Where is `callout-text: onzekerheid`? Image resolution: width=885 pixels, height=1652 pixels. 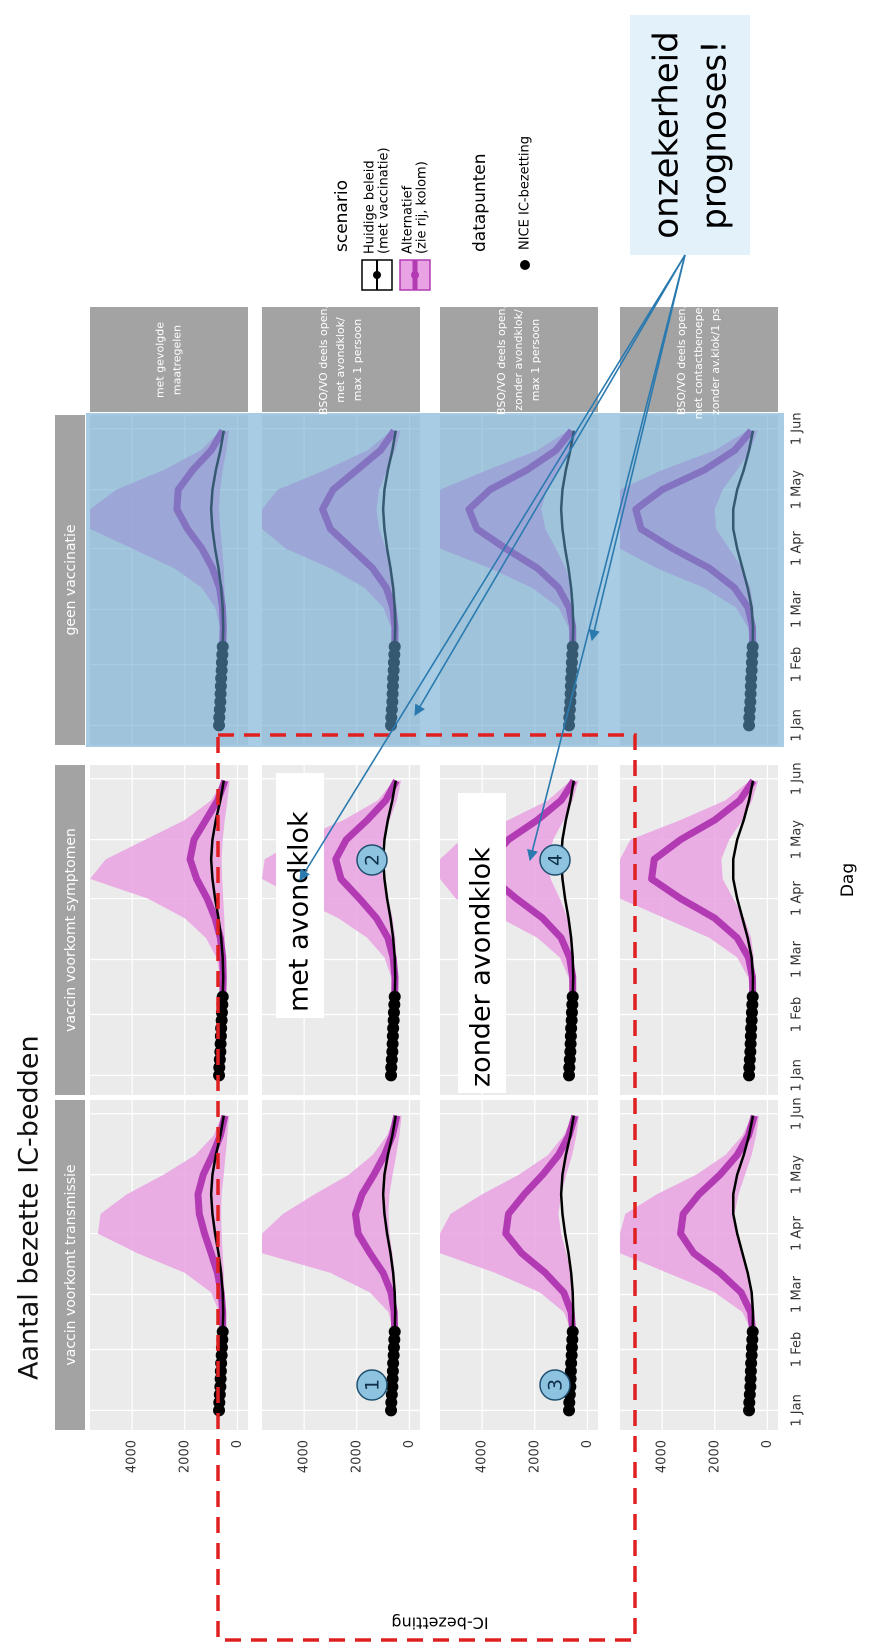
callout-text: onzekerheid is located at coordinates (667, 134).